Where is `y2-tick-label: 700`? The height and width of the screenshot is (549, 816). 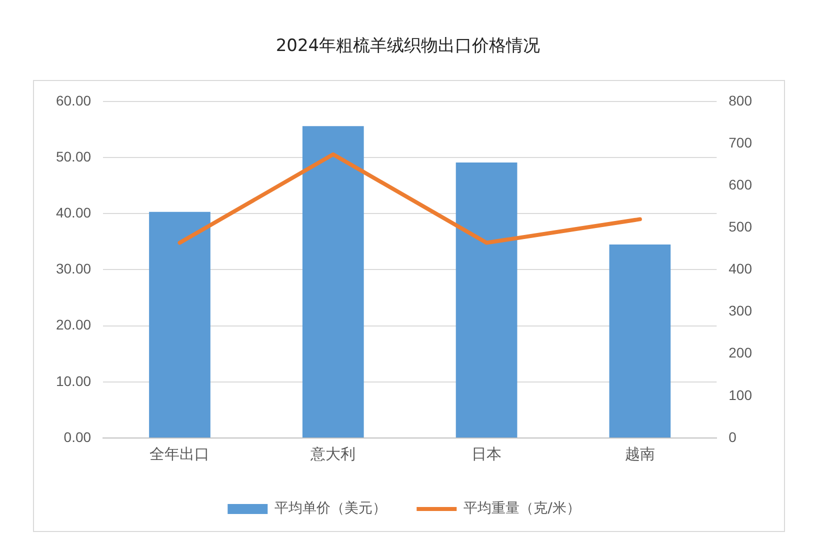
y2-tick-label: 700 is located at coordinates (740, 142).